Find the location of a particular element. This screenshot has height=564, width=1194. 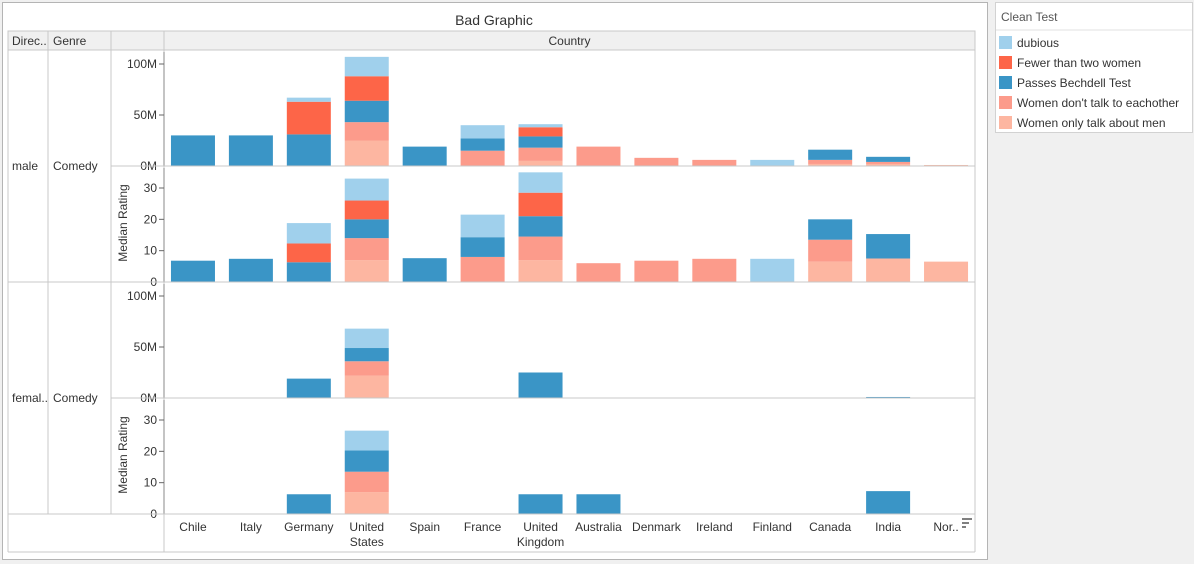

header-band is located at coordinates (491, 40).